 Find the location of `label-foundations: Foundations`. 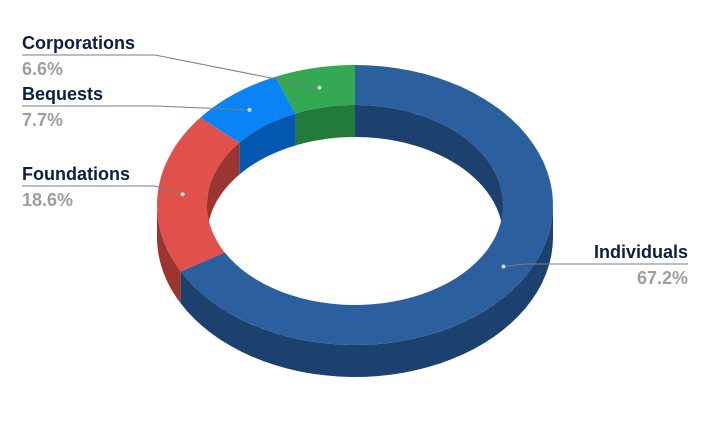

label-foundations: Foundations is located at coordinates (76, 174).